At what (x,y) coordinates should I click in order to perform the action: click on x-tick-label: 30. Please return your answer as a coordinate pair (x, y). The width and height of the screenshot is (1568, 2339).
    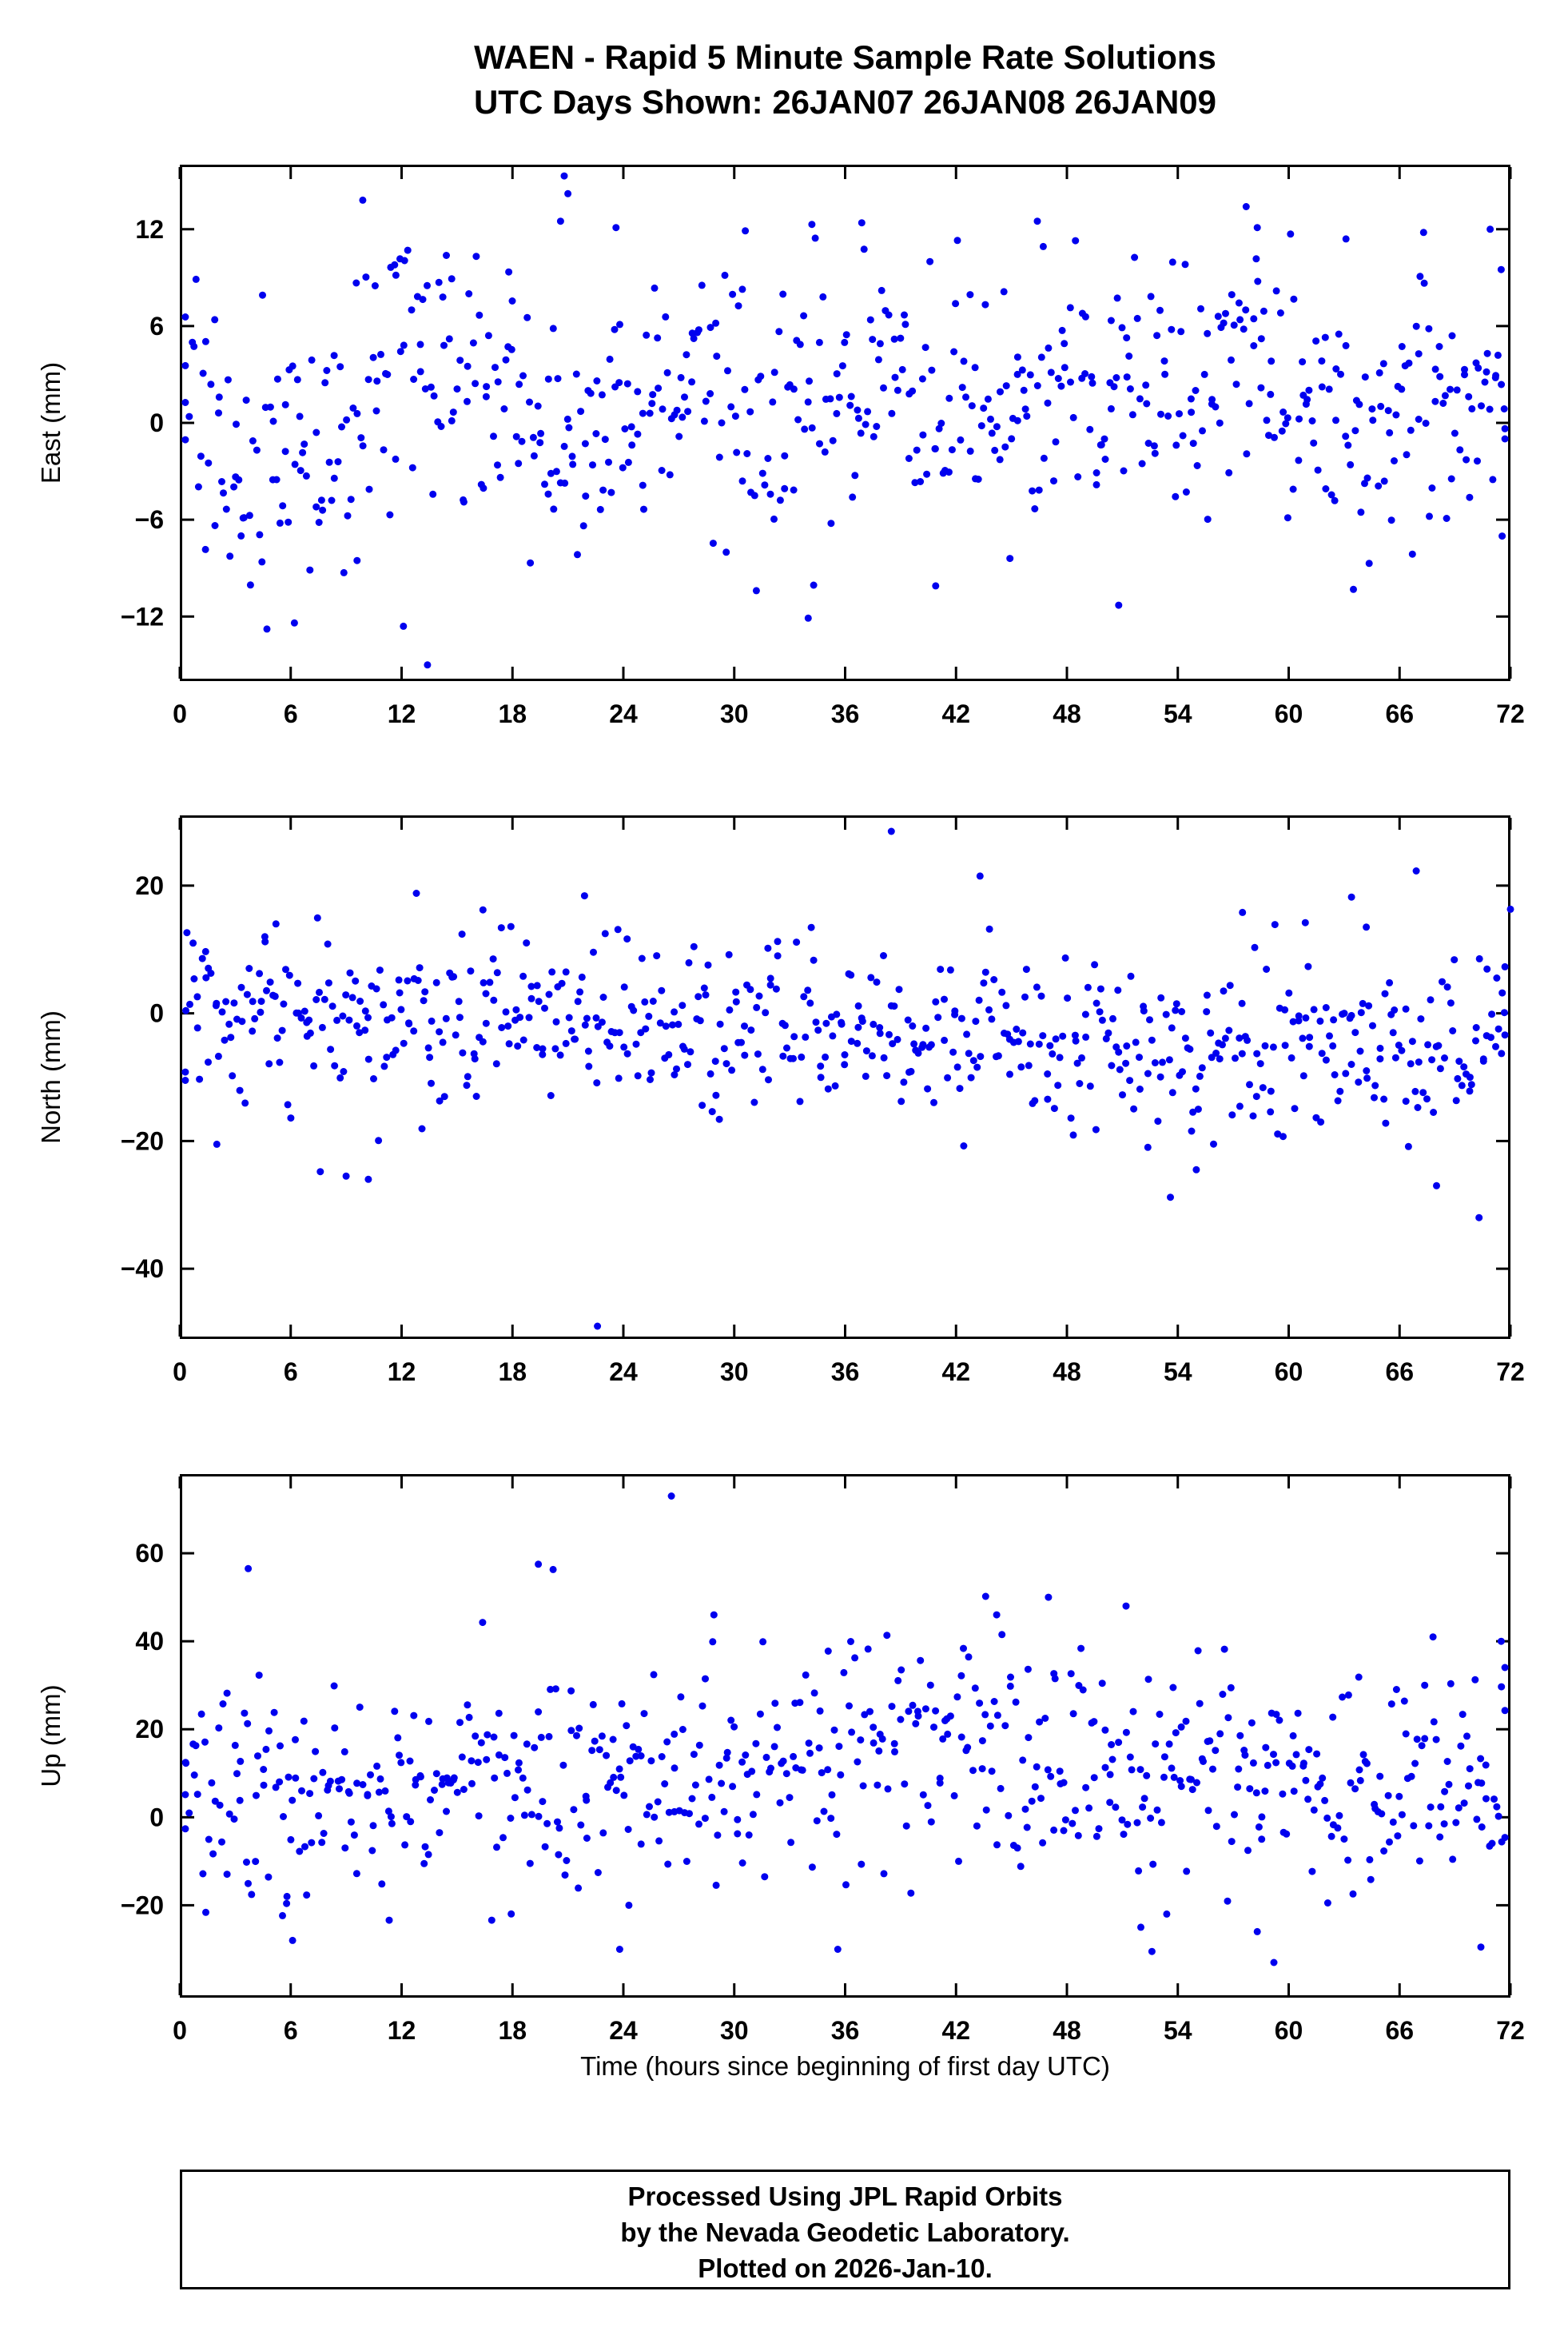
    Looking at the image, I should click on (734, 713).